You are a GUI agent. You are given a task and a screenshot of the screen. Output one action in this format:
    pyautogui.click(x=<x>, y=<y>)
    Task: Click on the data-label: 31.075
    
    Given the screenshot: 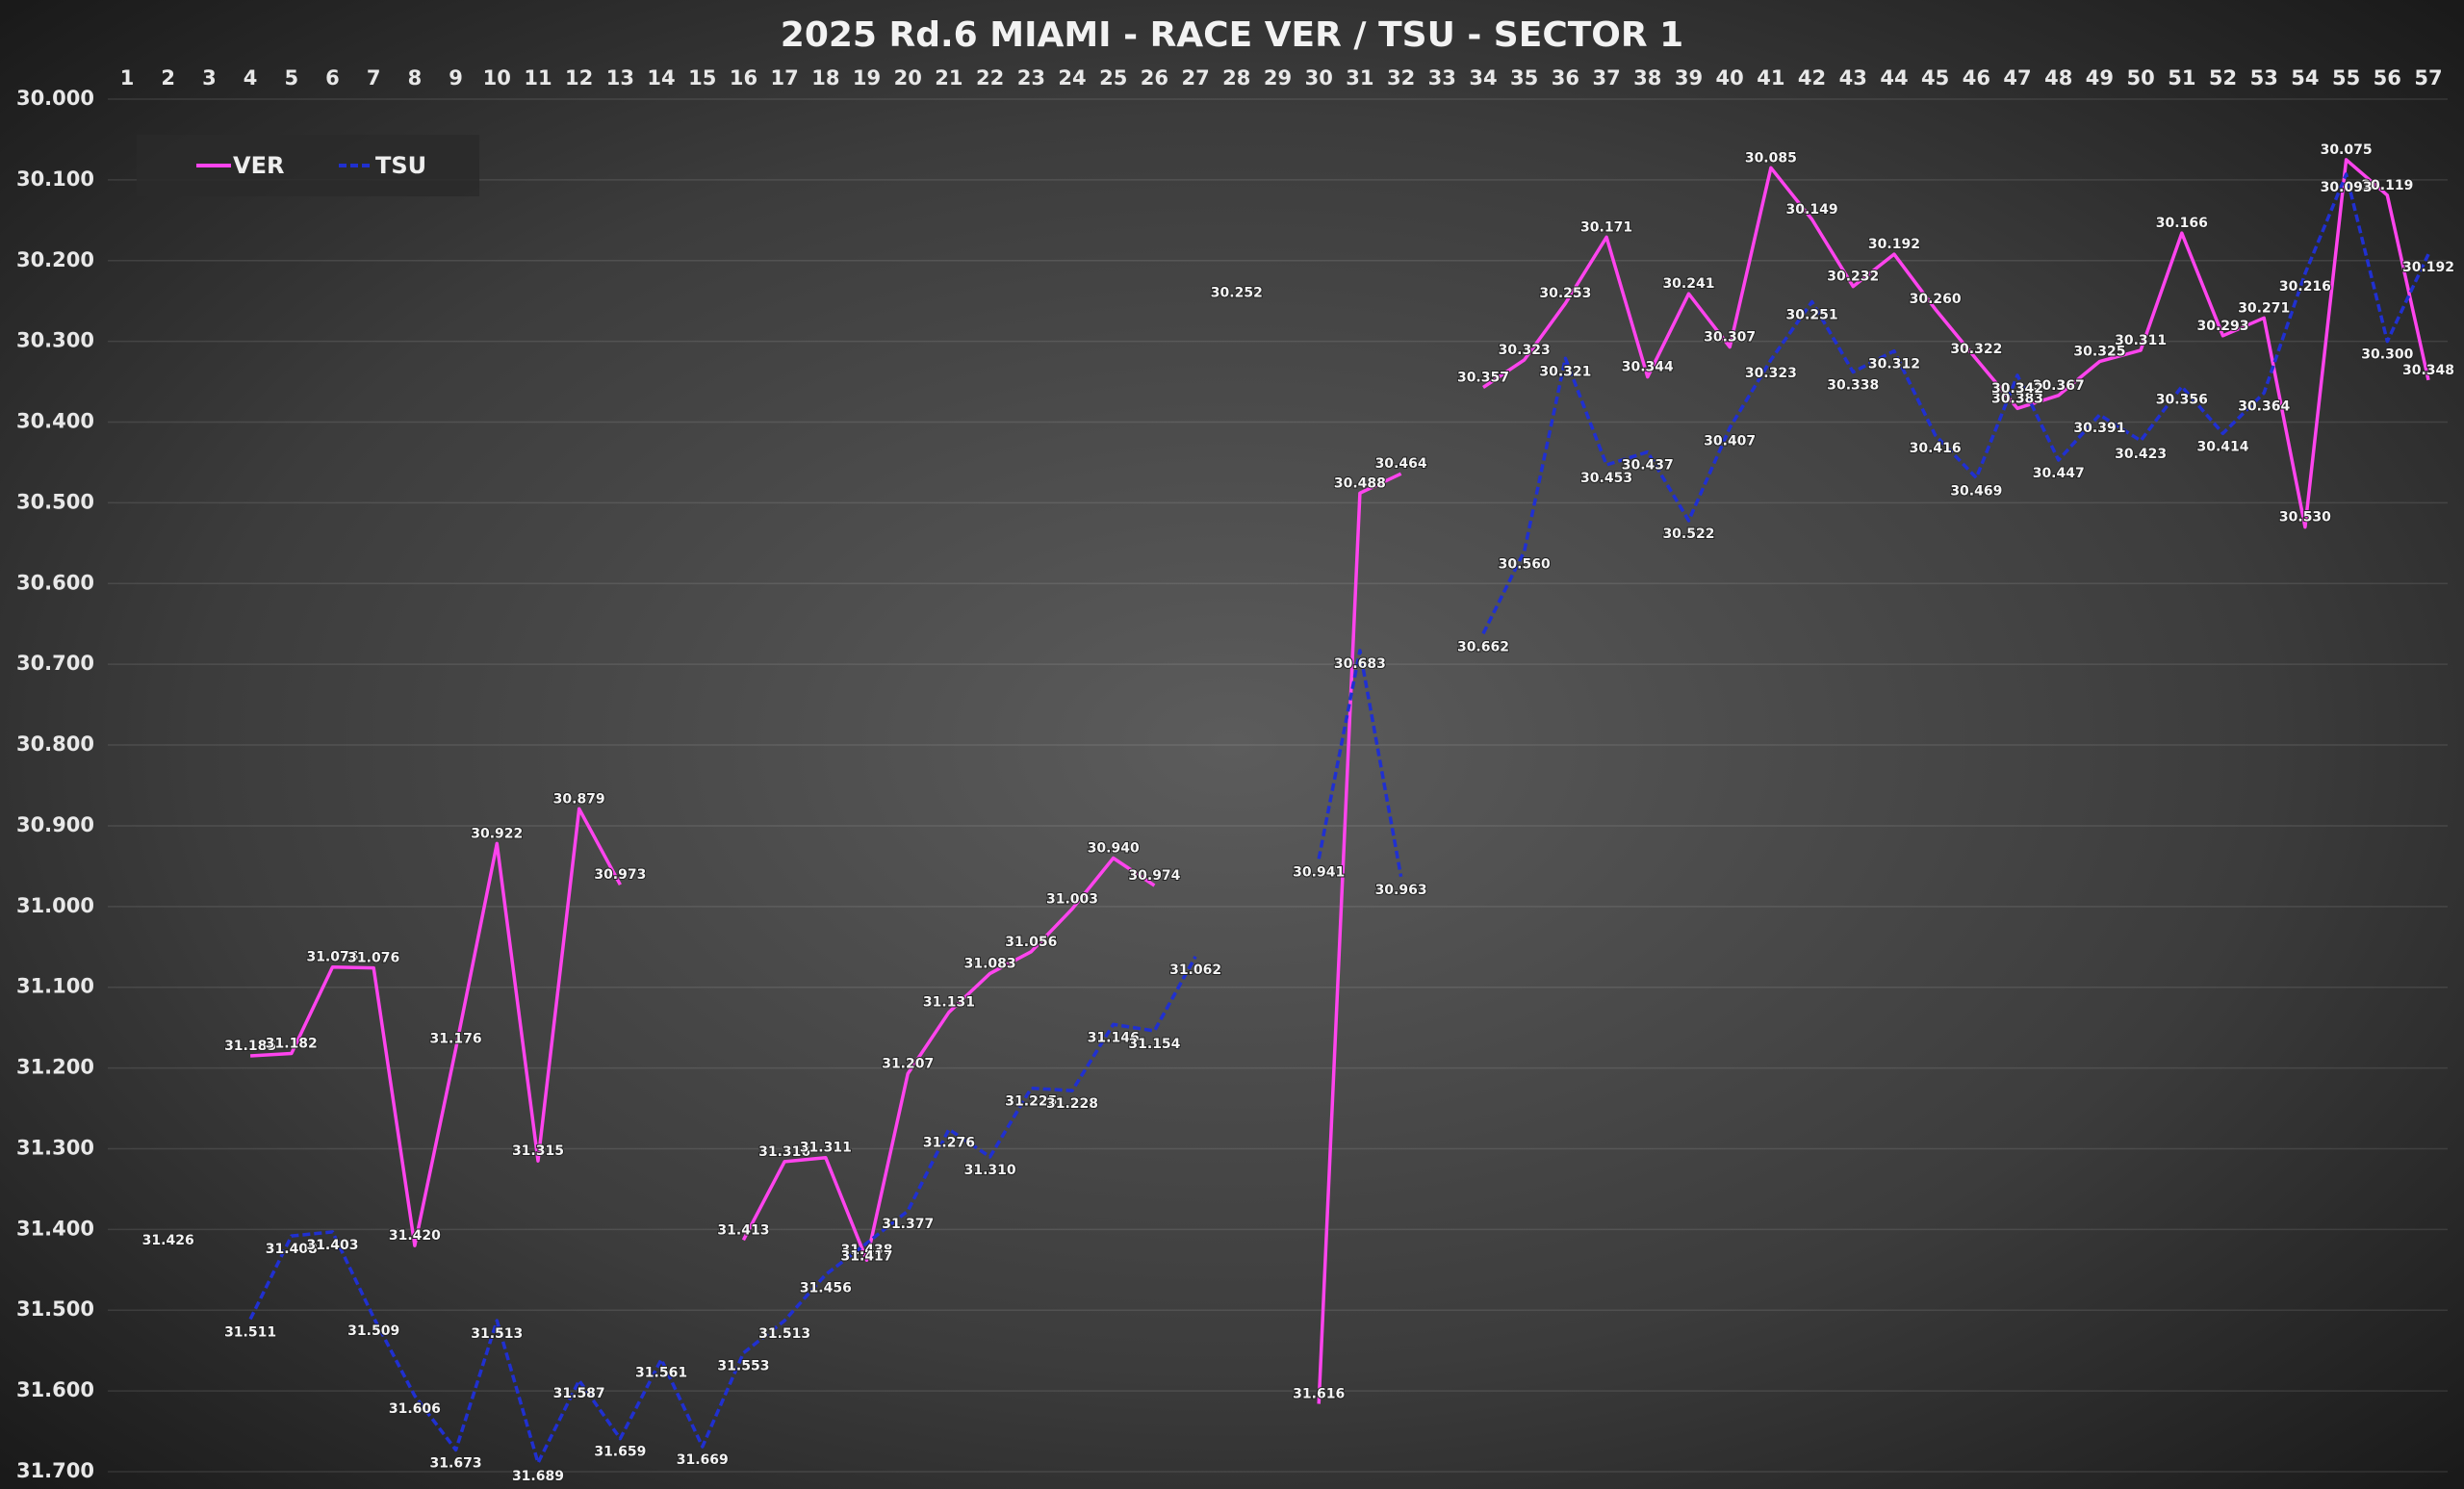 What is the action you would take?
    pyautogui.click(x=332, y=957)
    